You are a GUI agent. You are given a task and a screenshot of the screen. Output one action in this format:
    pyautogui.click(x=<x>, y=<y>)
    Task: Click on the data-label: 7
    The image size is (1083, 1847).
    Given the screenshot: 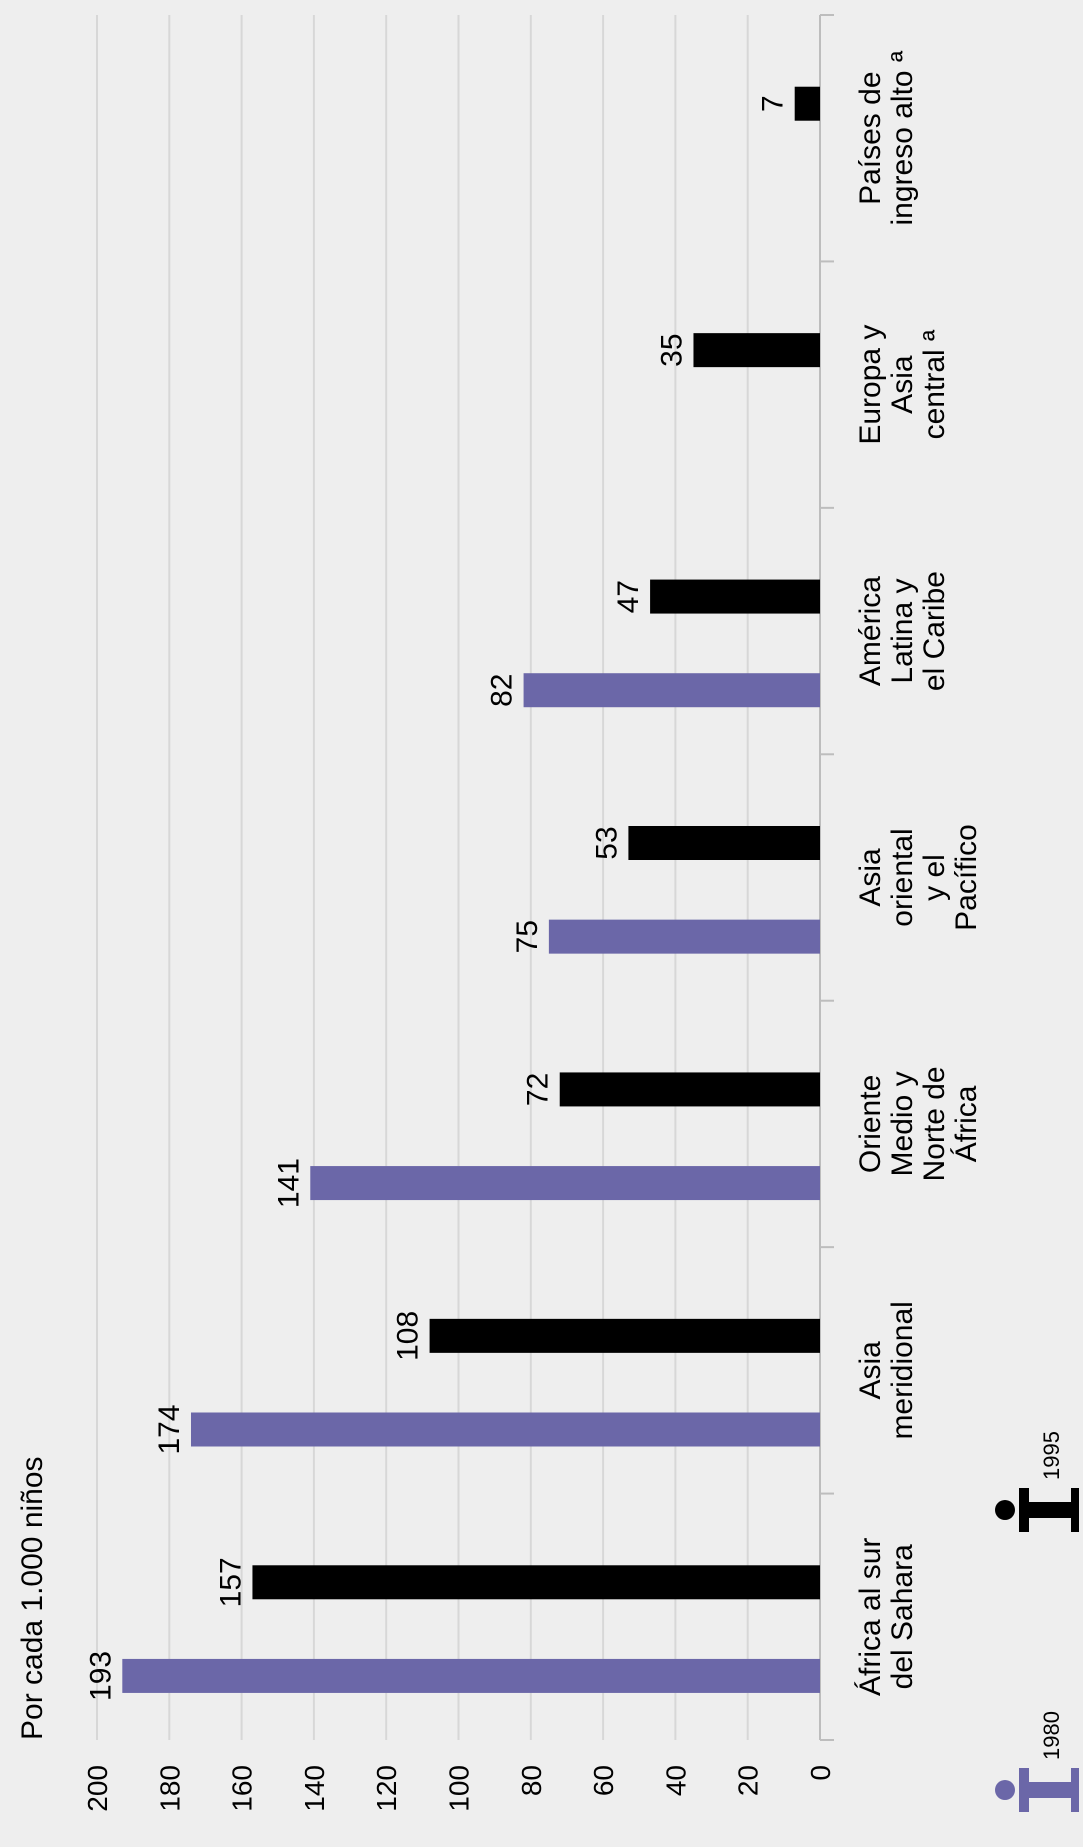 What is the action you would take?
    pyautogui.click(x=773, y=103)
    